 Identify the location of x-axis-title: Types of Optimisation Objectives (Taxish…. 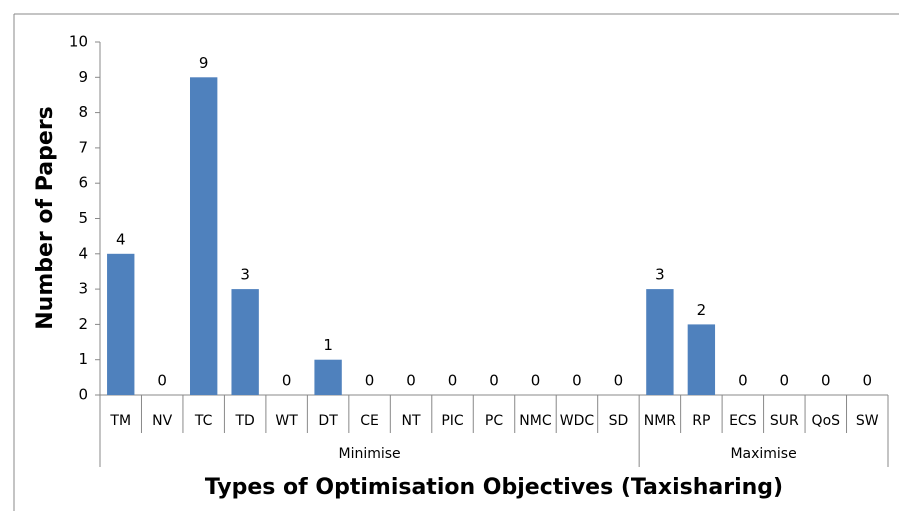
(494, 487).